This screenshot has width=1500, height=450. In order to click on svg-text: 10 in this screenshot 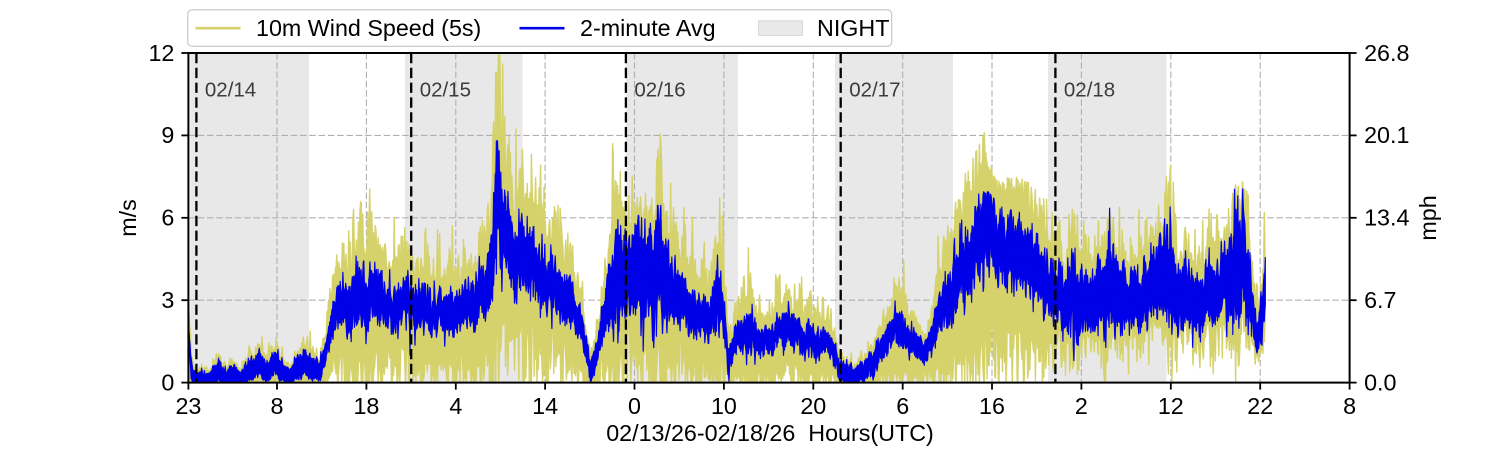, I will do `click(724, 406)`.